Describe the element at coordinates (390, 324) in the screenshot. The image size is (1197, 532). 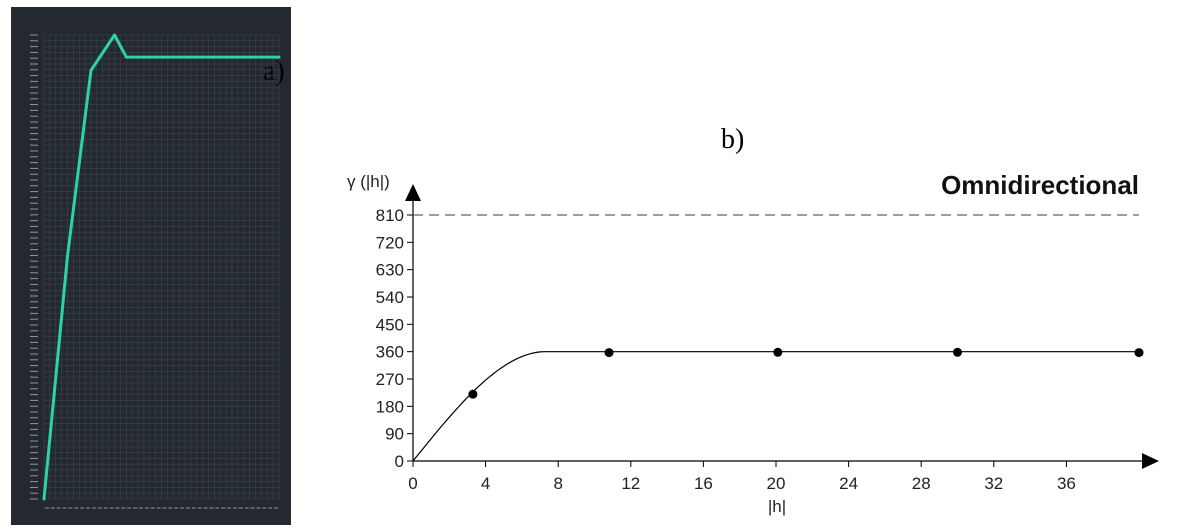
I see `y-tick-label: 450` at that location.